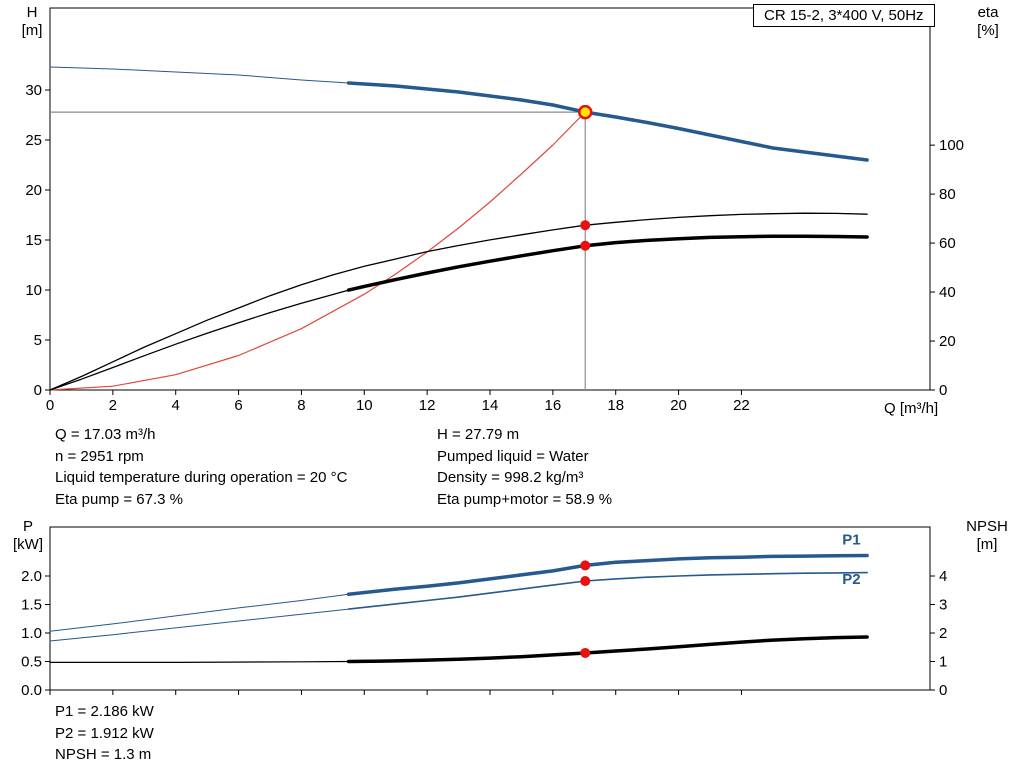  Describe the element at coordinates (988, 12) in the screenshot. I see `eta-axis-symbol: eta` at that location.